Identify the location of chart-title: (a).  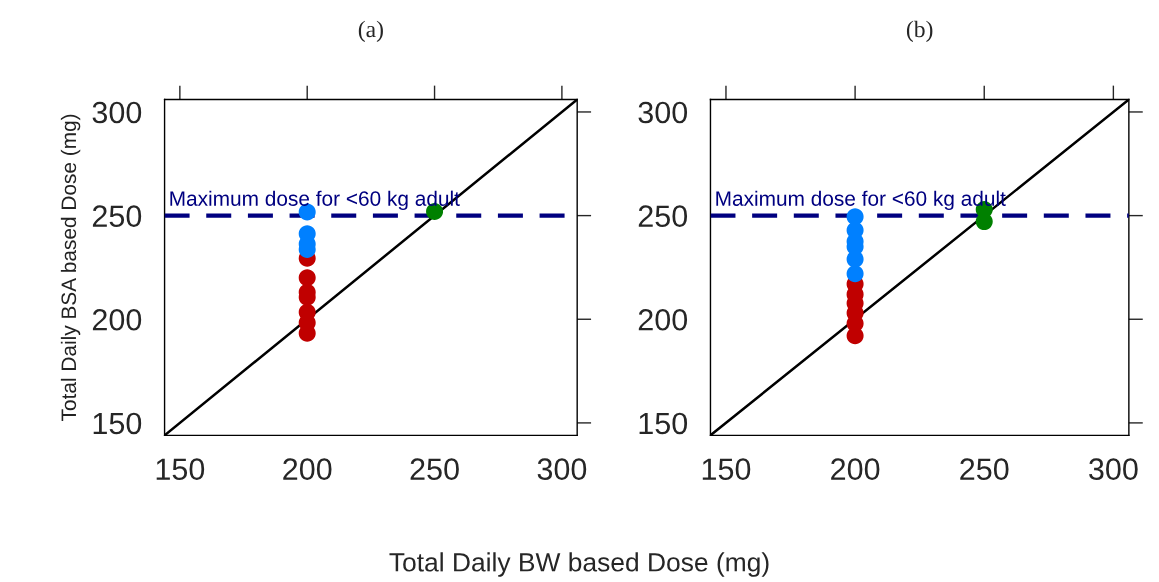
(370, 31).